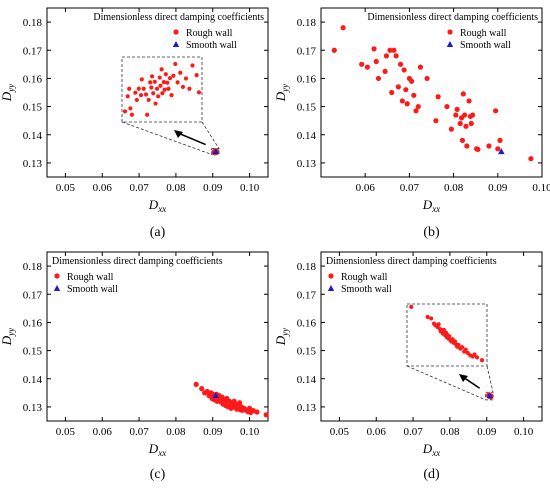 Image resolution: width=550 pixels, height=491 pixels. Describe the element at coordinates (157, 449) in the screenshot. I see `x-axis-label: Dxx` at that location.